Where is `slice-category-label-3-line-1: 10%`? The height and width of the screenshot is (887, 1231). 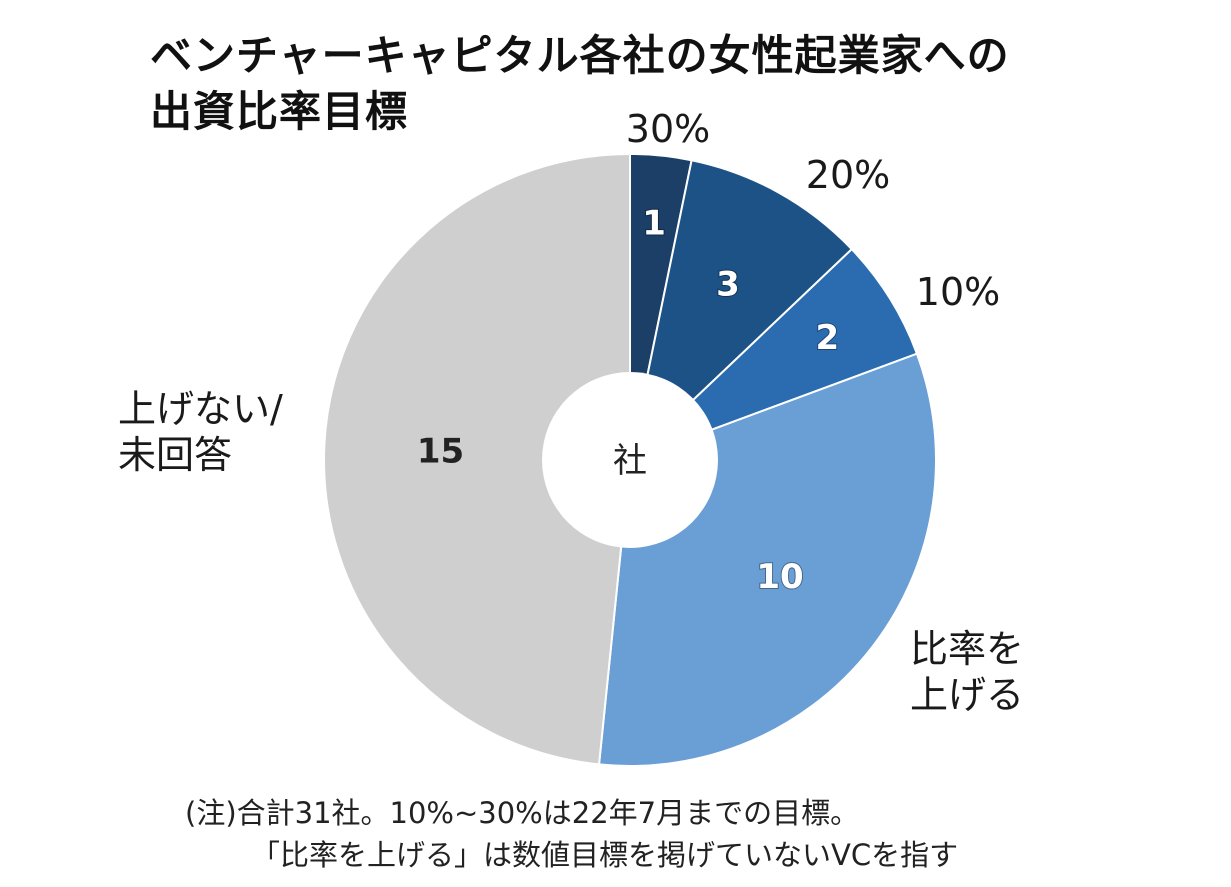
slice-category-label-3-line-1: 10% is located at coordinates (958, 292).